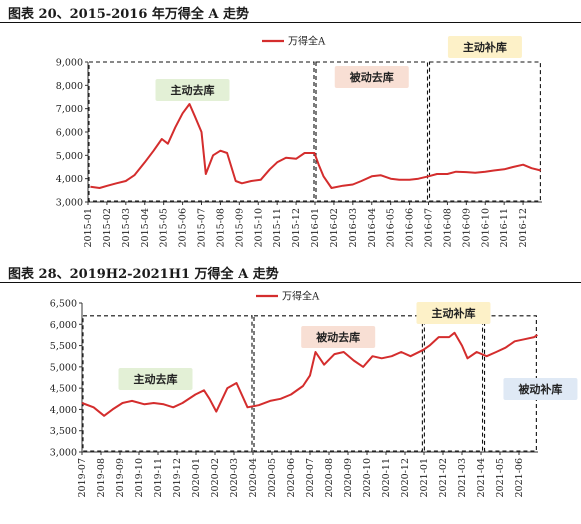 The image size is (581, 524). What do you see at coordinates (353, 227) in the screenshot?
I see `x-tick-label: 2016-03` at bounding box center [353, 227].